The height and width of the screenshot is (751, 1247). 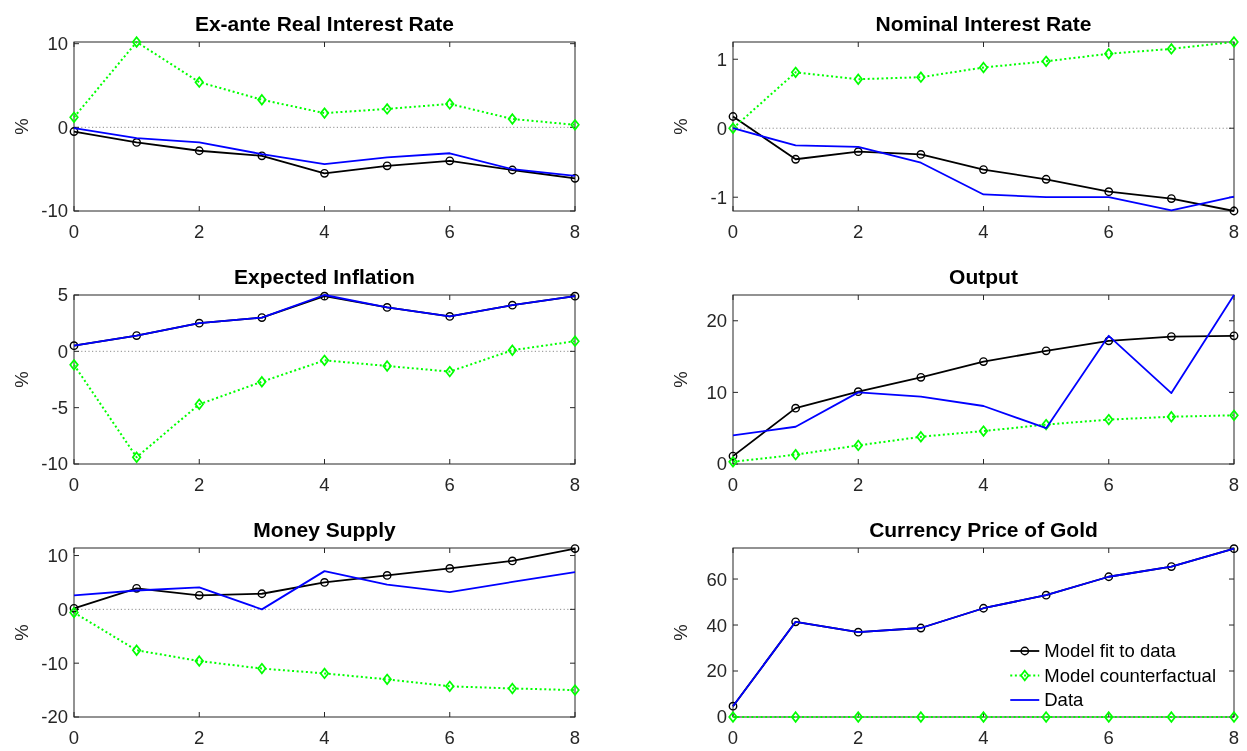 What do you see at coordinates (324, 23) in the screenshot?
I see `chart-title: Ex-ante Real Interest Rate` at bounding box center [324, 23].